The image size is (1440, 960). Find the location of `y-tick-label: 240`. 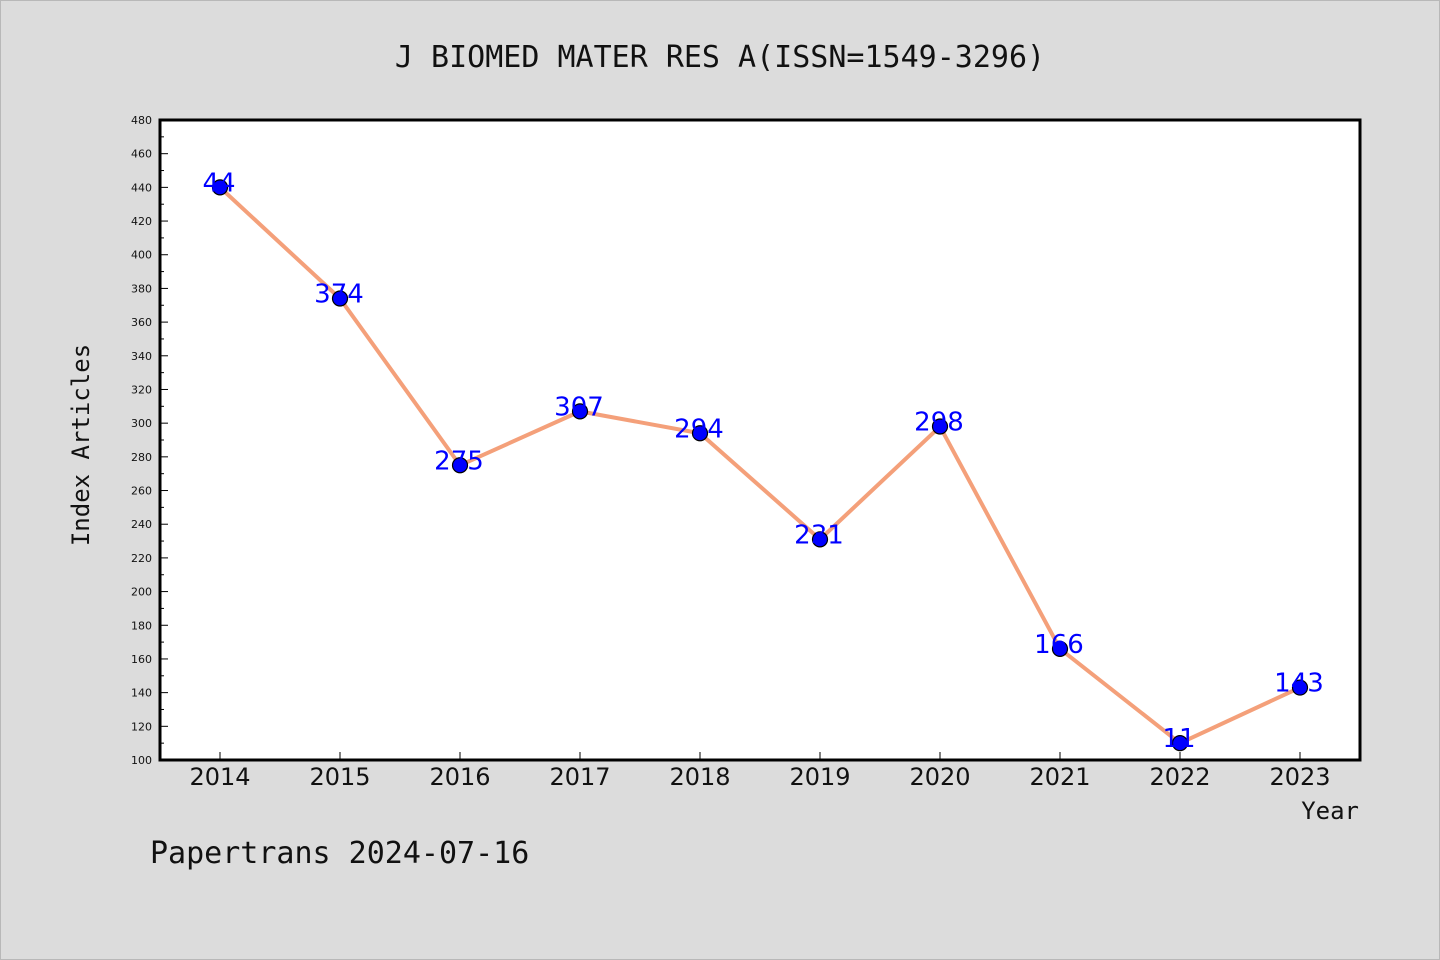

y-tick-label: 240 is located at coordinates (141, 524).